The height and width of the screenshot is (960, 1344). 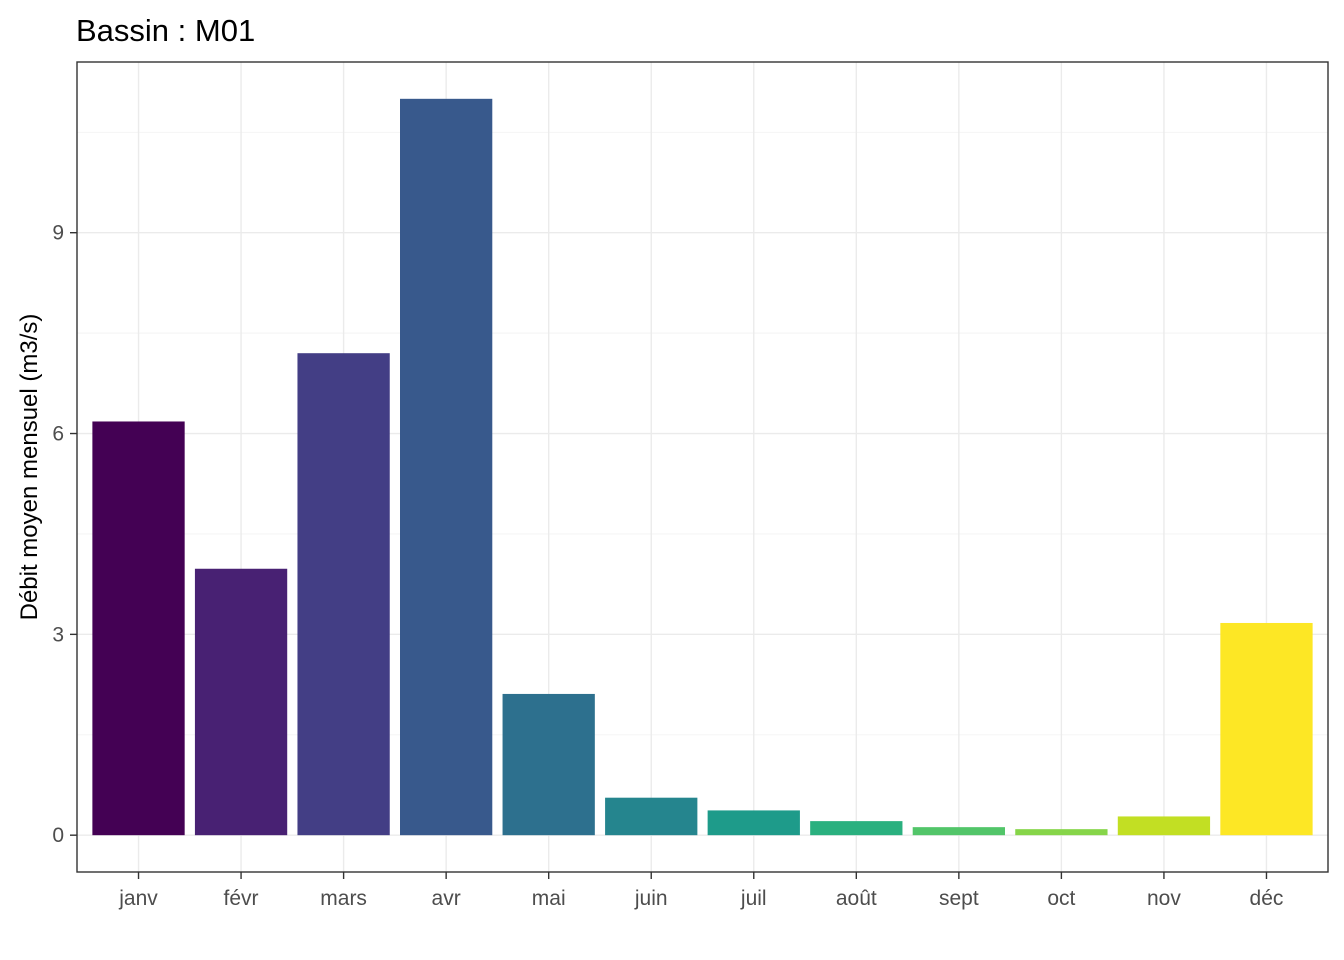 I want to click on bar-oct, so click(x=1061, y=832).